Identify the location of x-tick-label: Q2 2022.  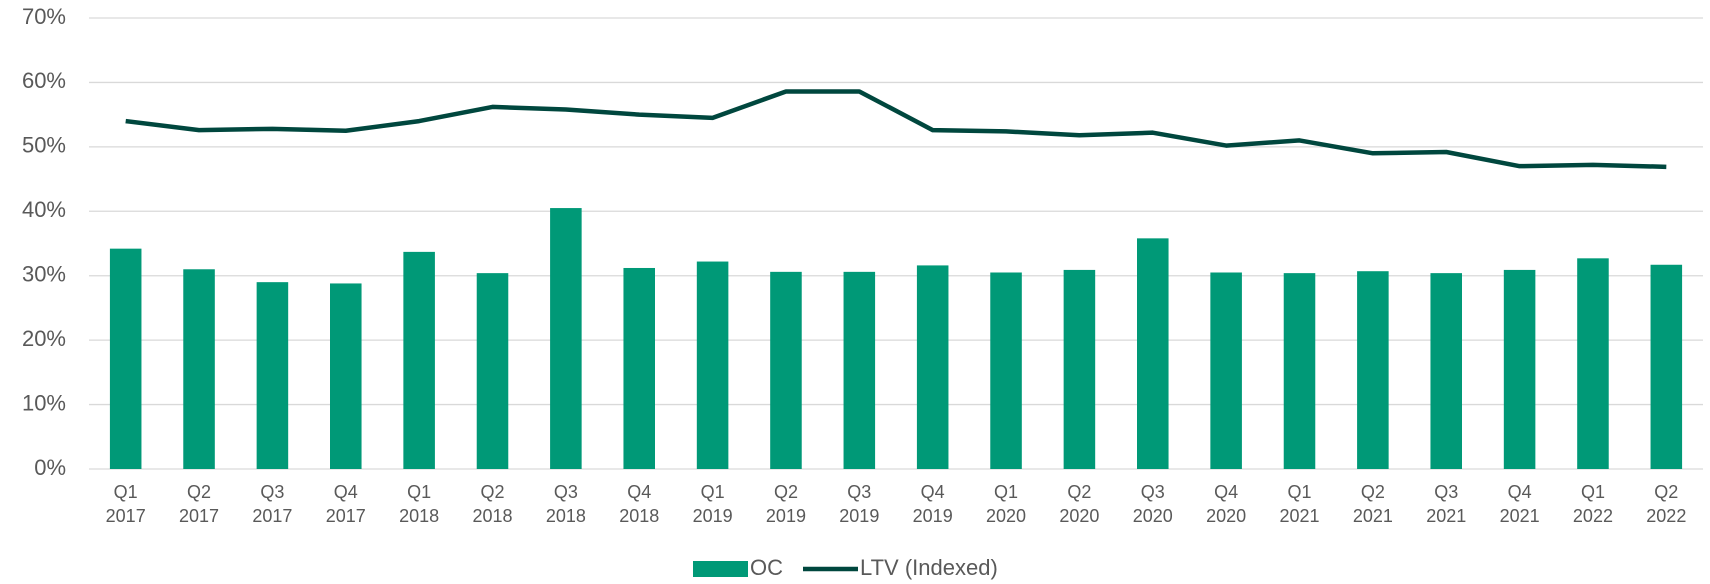
(1666, 504).